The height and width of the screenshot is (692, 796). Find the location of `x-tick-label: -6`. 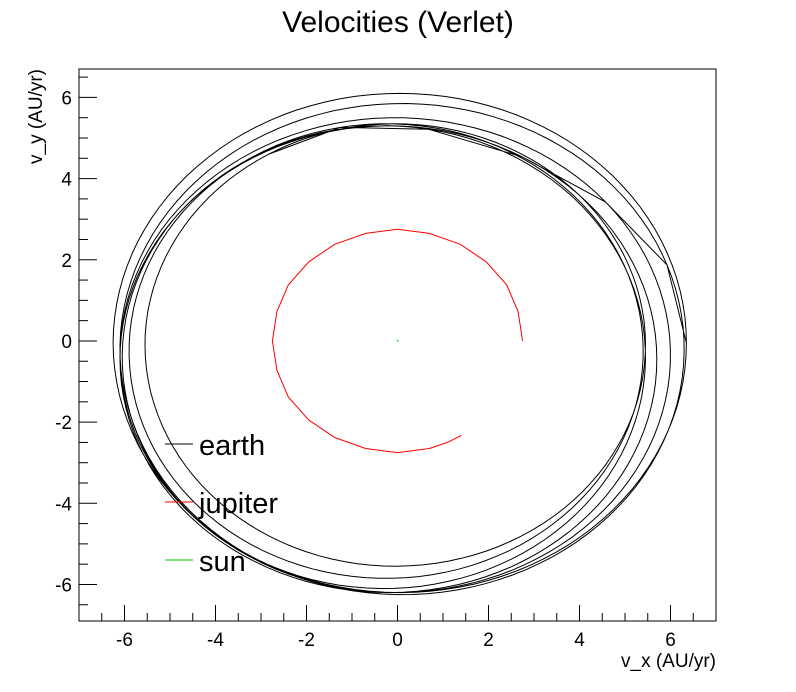

x-tick-label: -6 is located at coordinates (124, 640).